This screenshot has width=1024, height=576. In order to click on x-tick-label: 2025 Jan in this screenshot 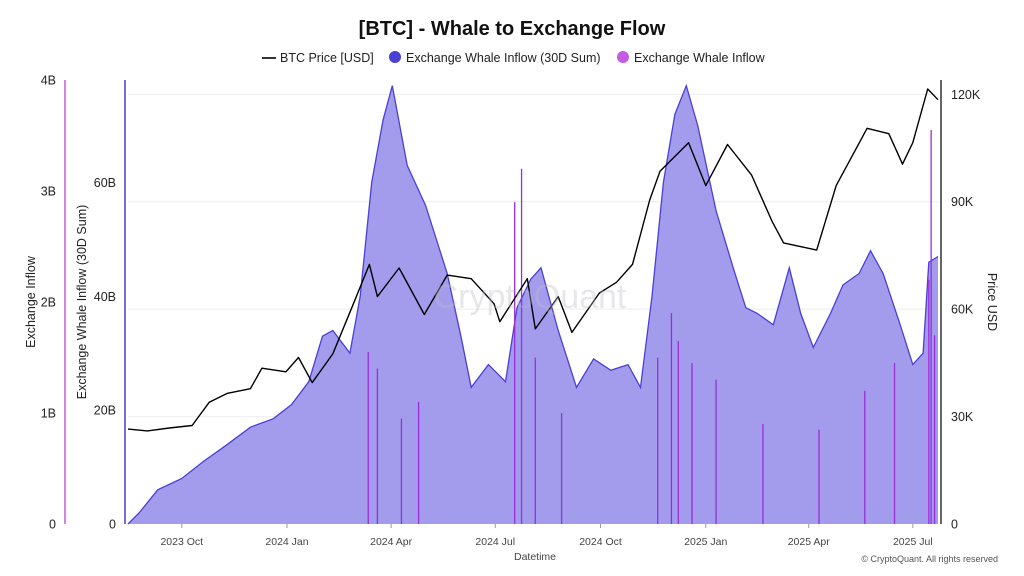, I will do `click(705, 542)`.